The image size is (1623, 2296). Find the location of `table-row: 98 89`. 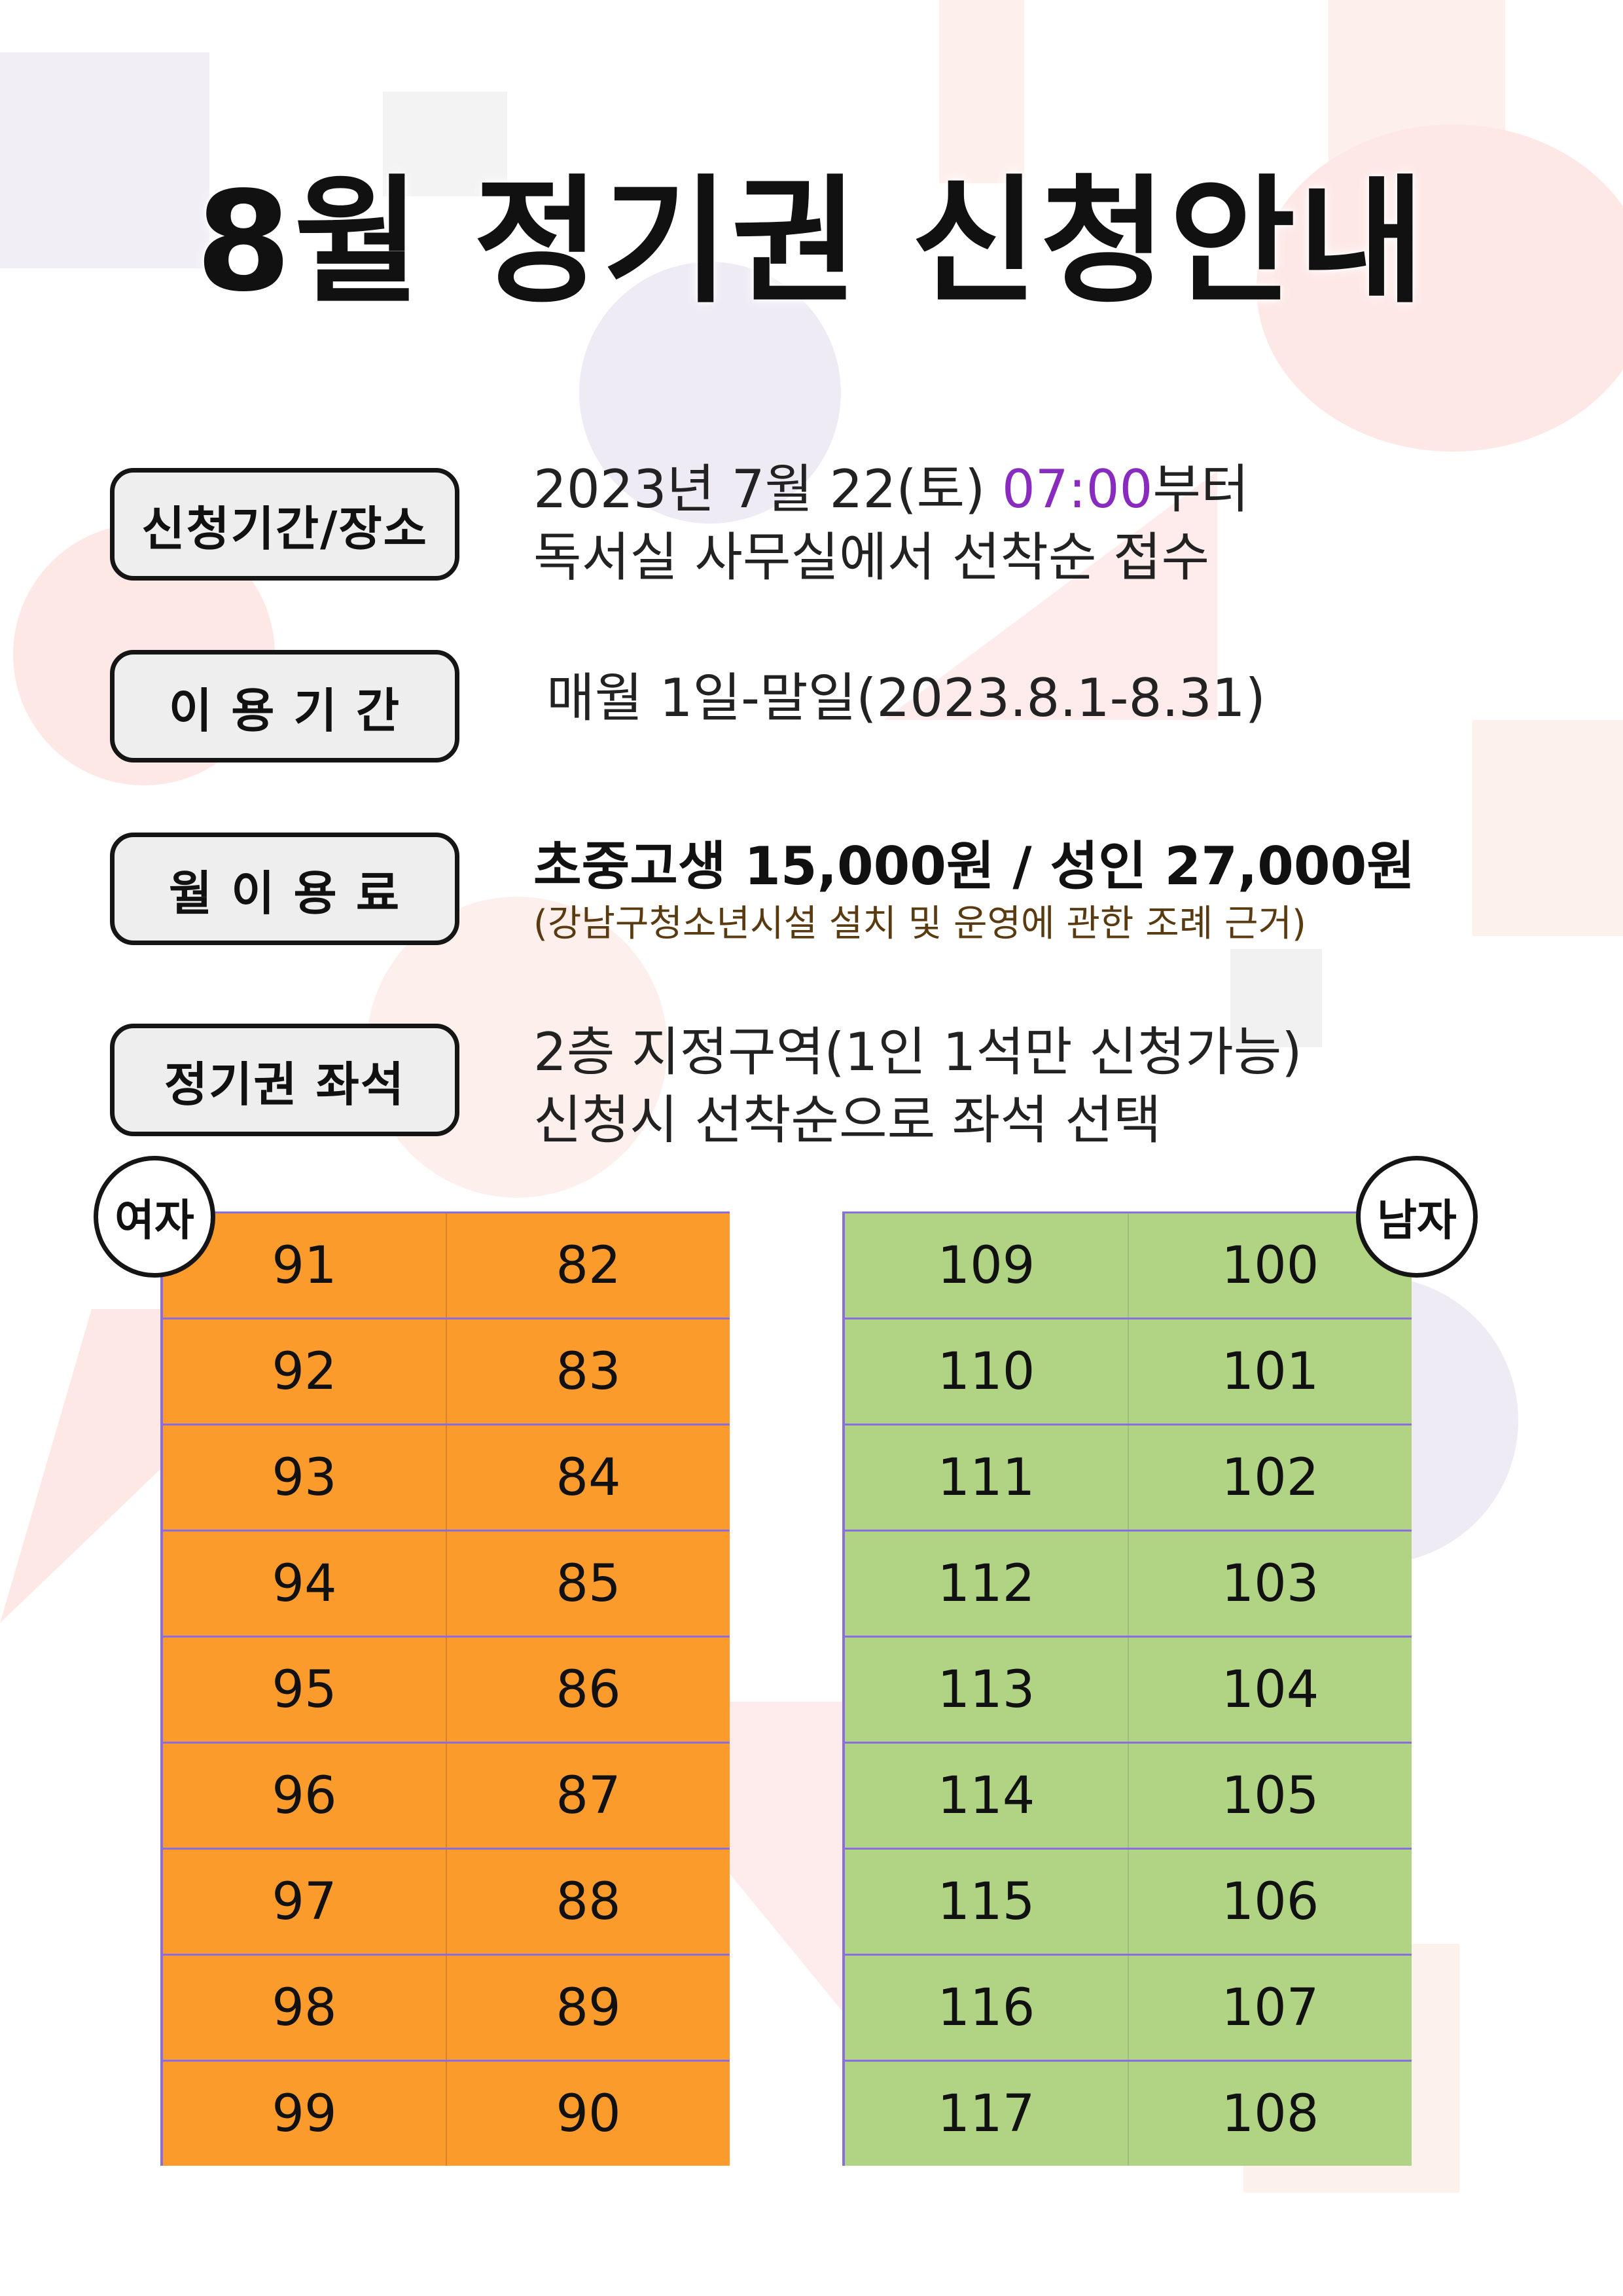

table-row: 98 89 is located at coordinates (445, 2007).